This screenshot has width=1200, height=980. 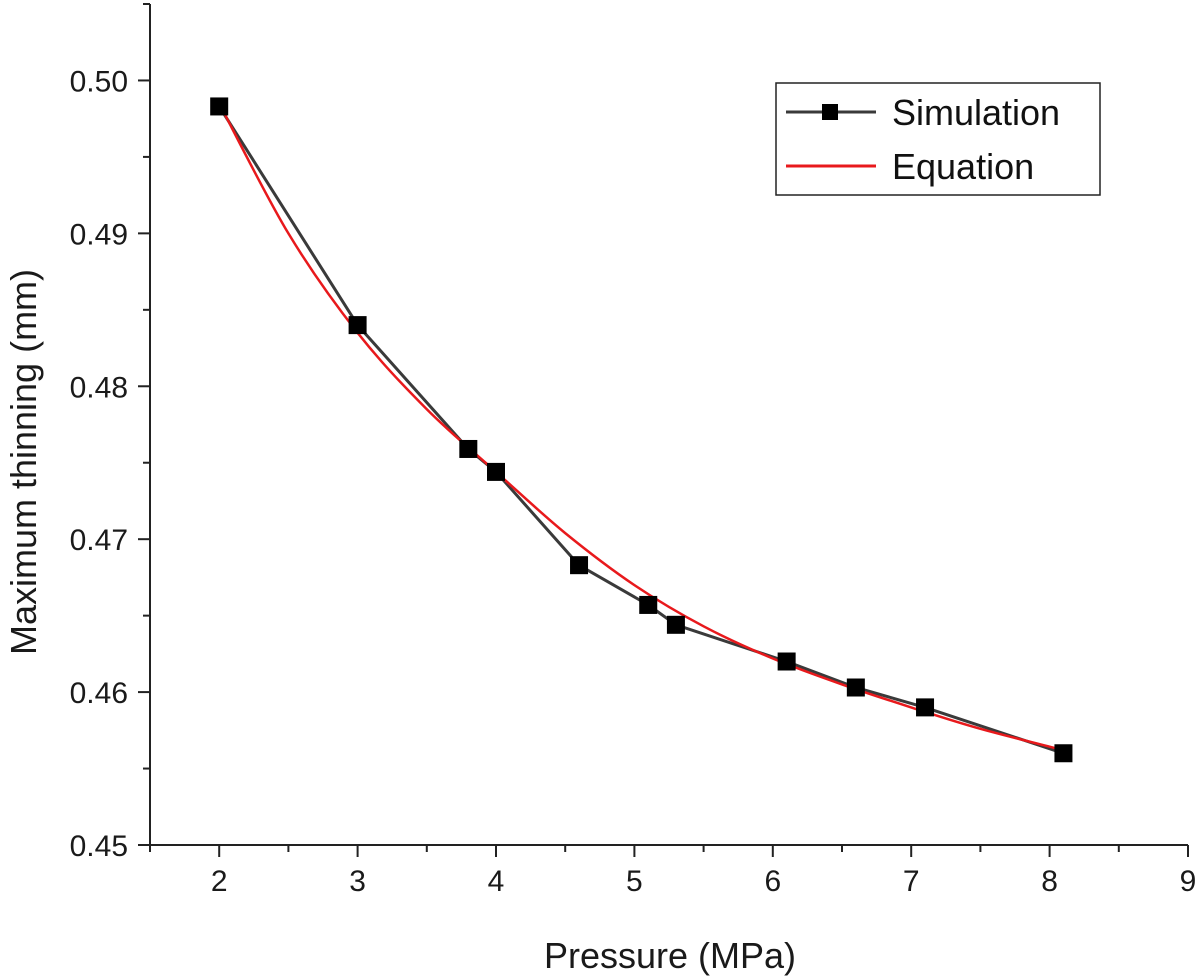 I want to click on x-tick-label: 5, so click(x=634, y=881).